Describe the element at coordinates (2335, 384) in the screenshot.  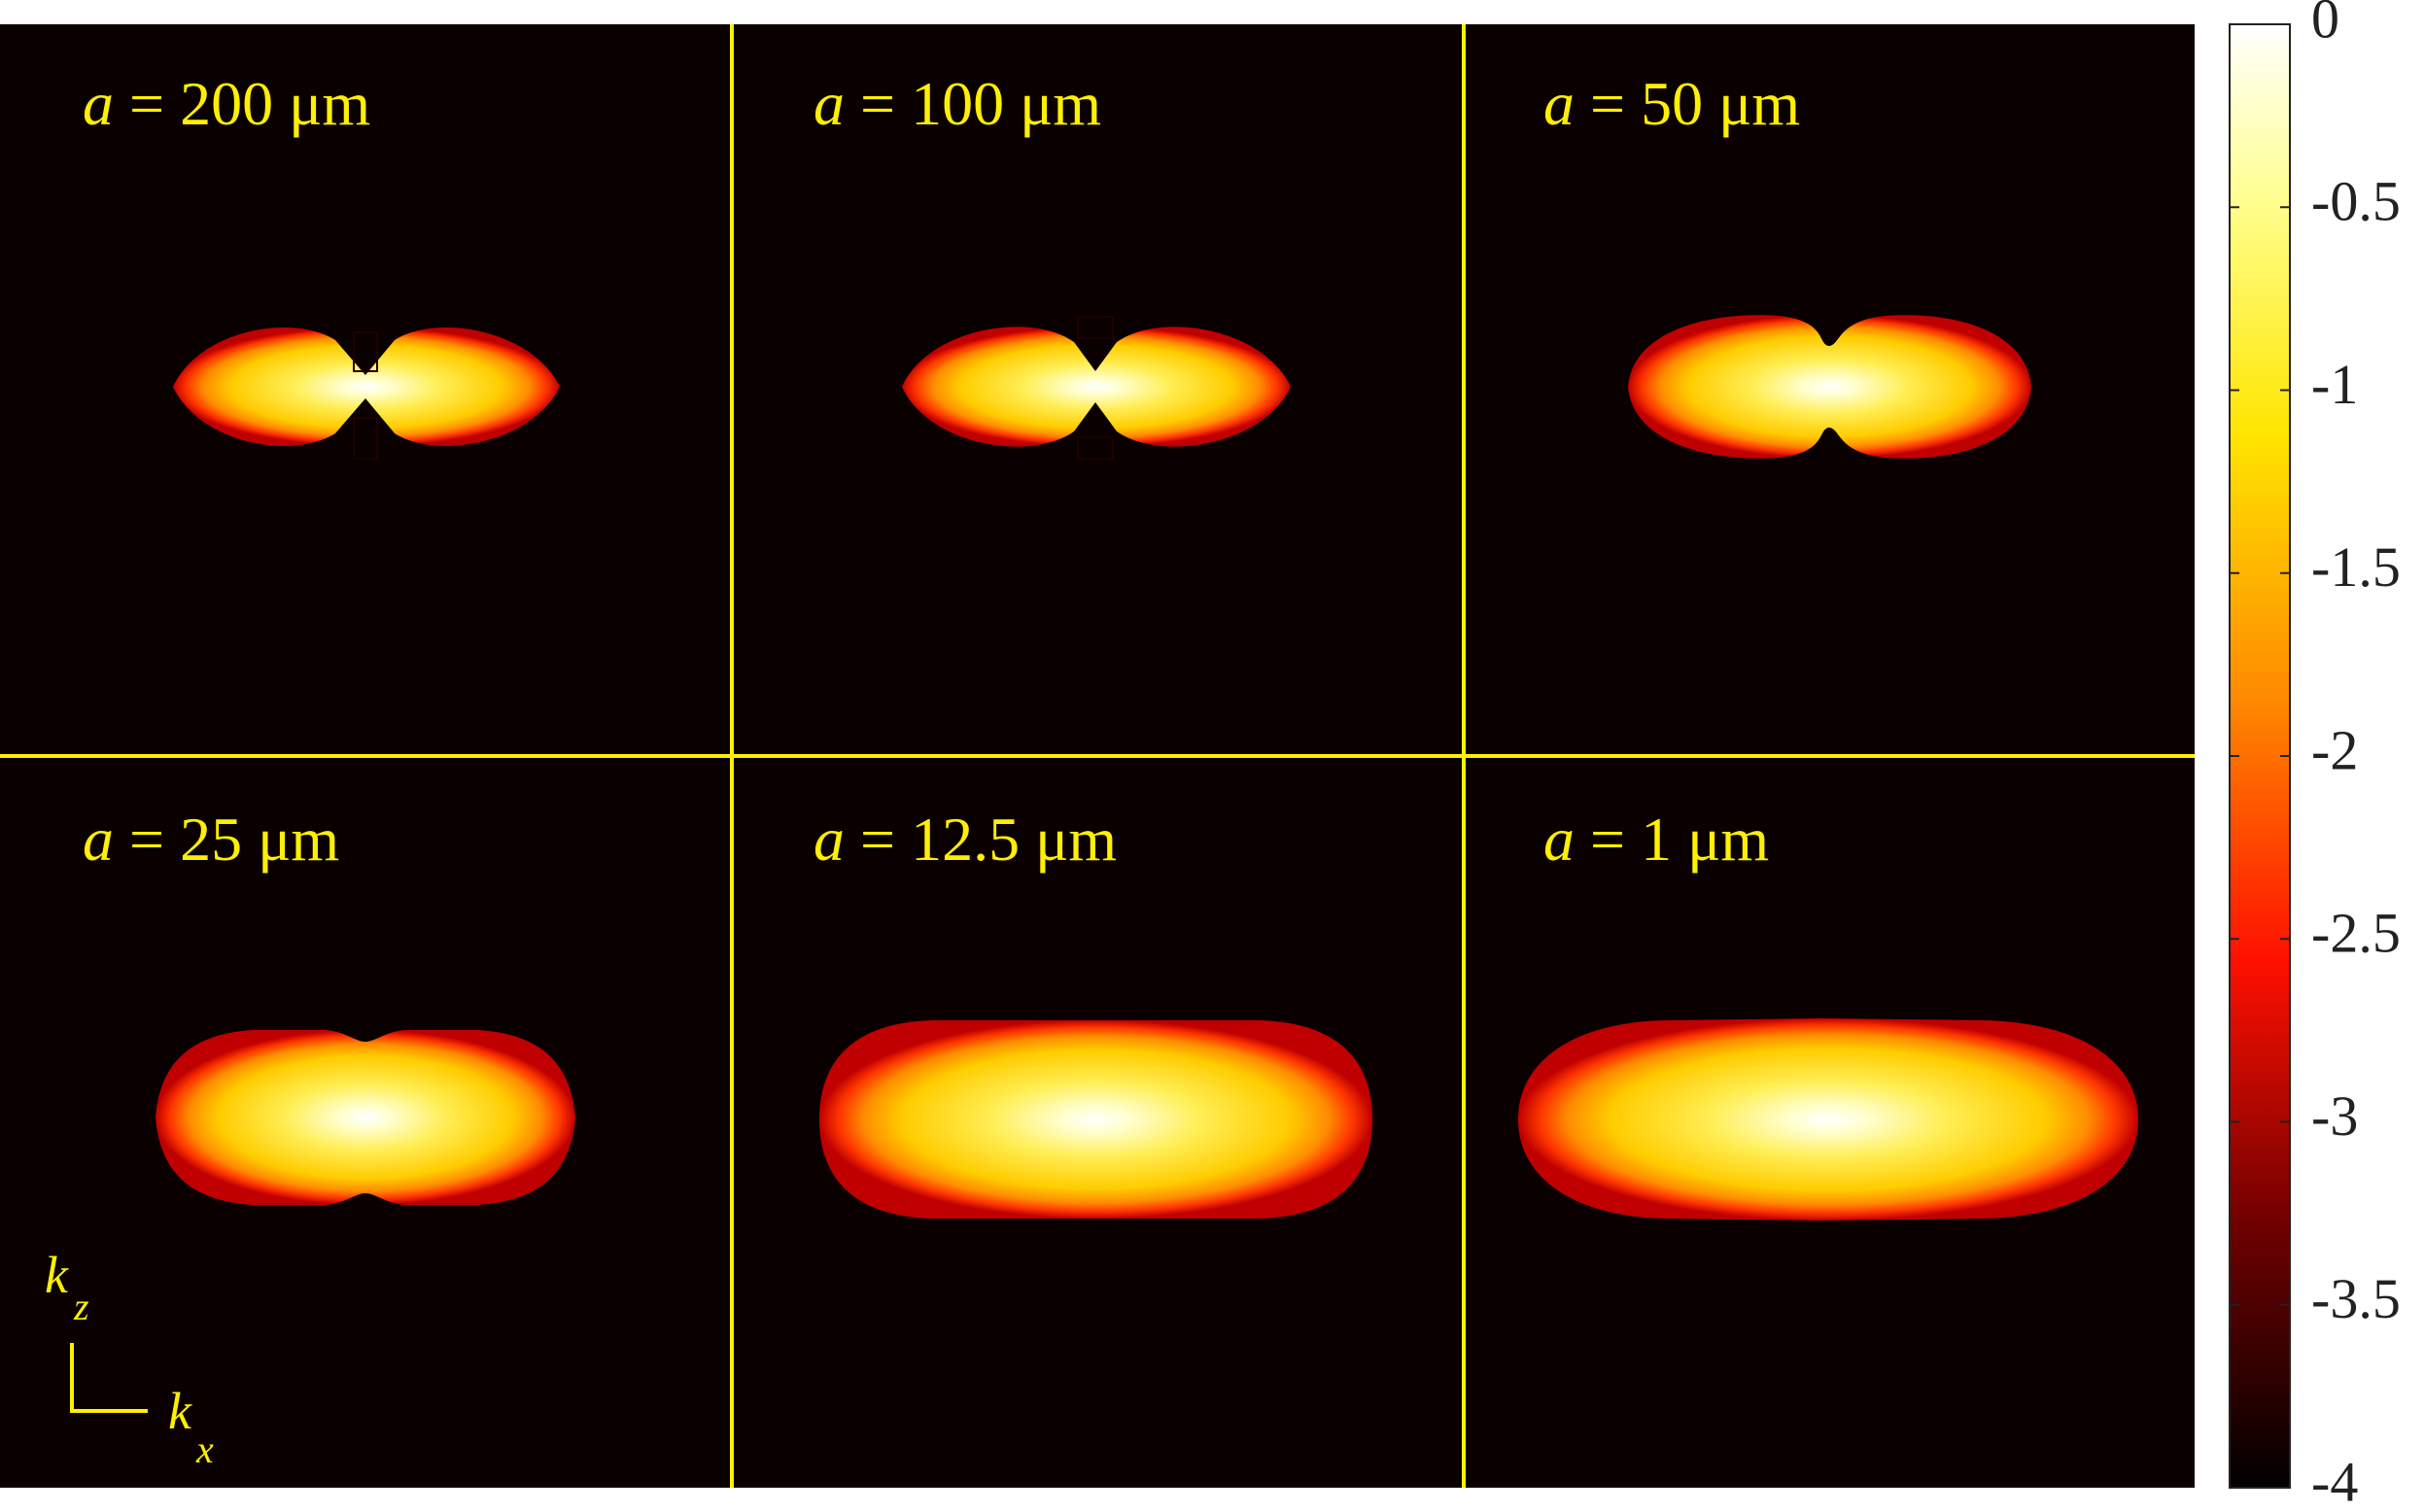
I see `colorbar-tick-label-neg-1: -1` at that location.